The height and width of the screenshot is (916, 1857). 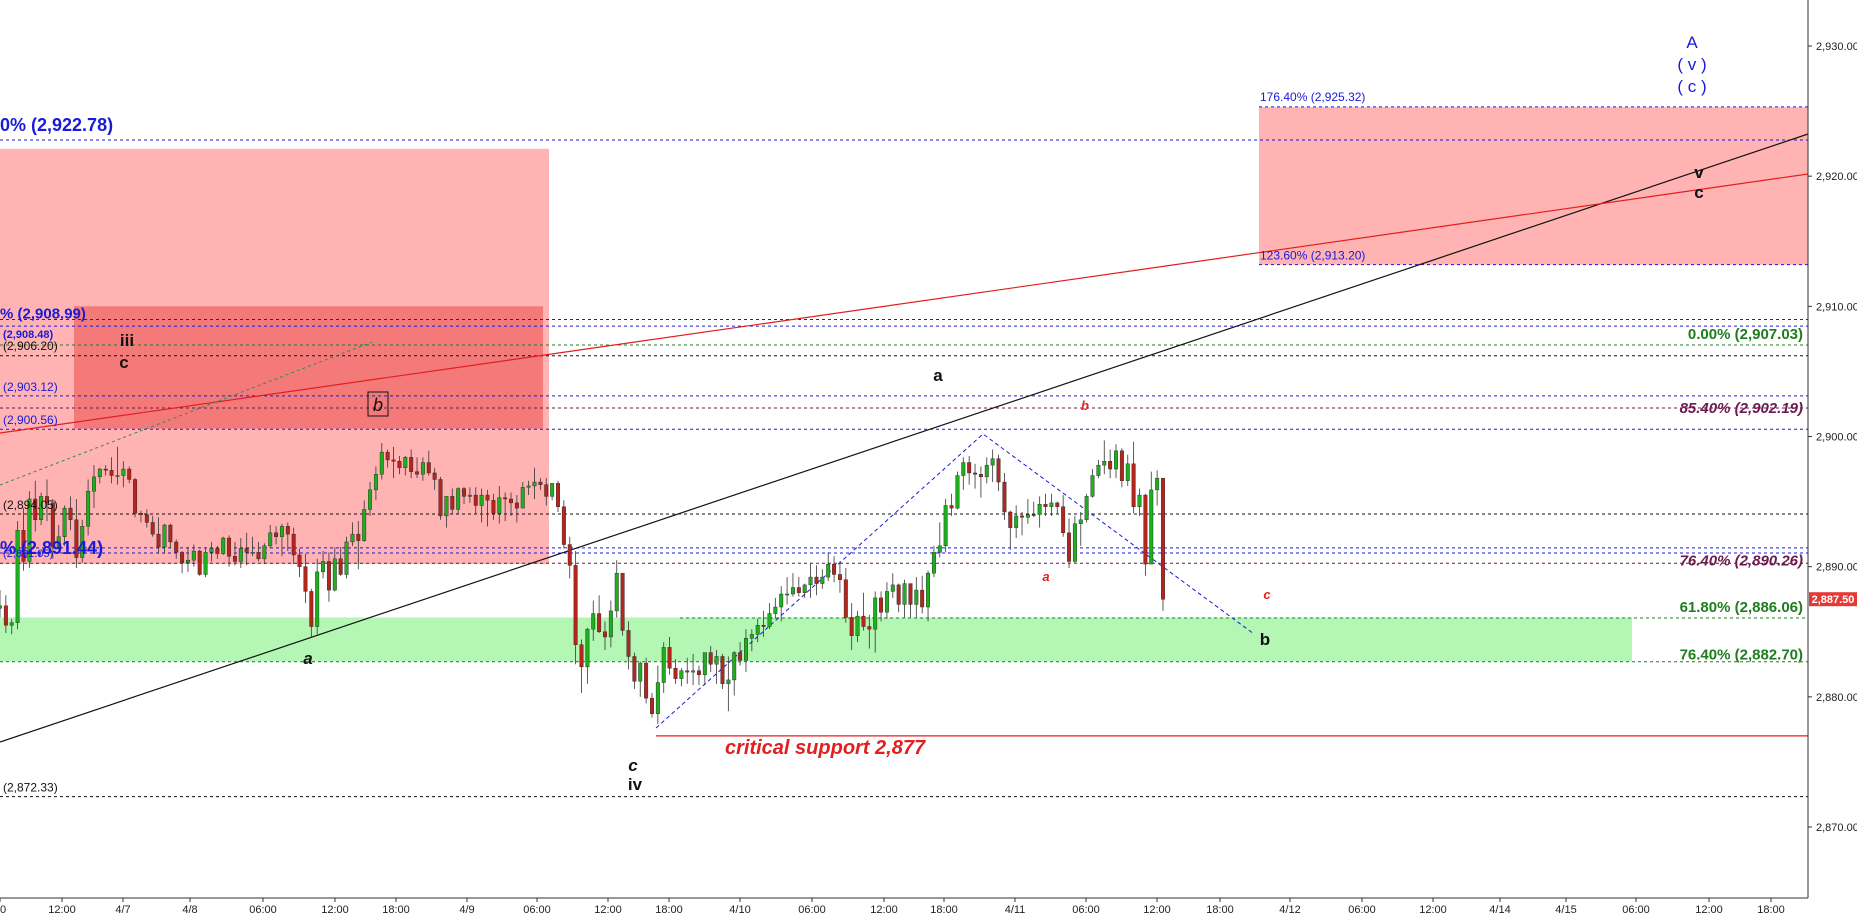 What do you see at coordinates (123, 362) in the screenshot?
I see `wave-label-6: c` at bounding box center [123, 362].